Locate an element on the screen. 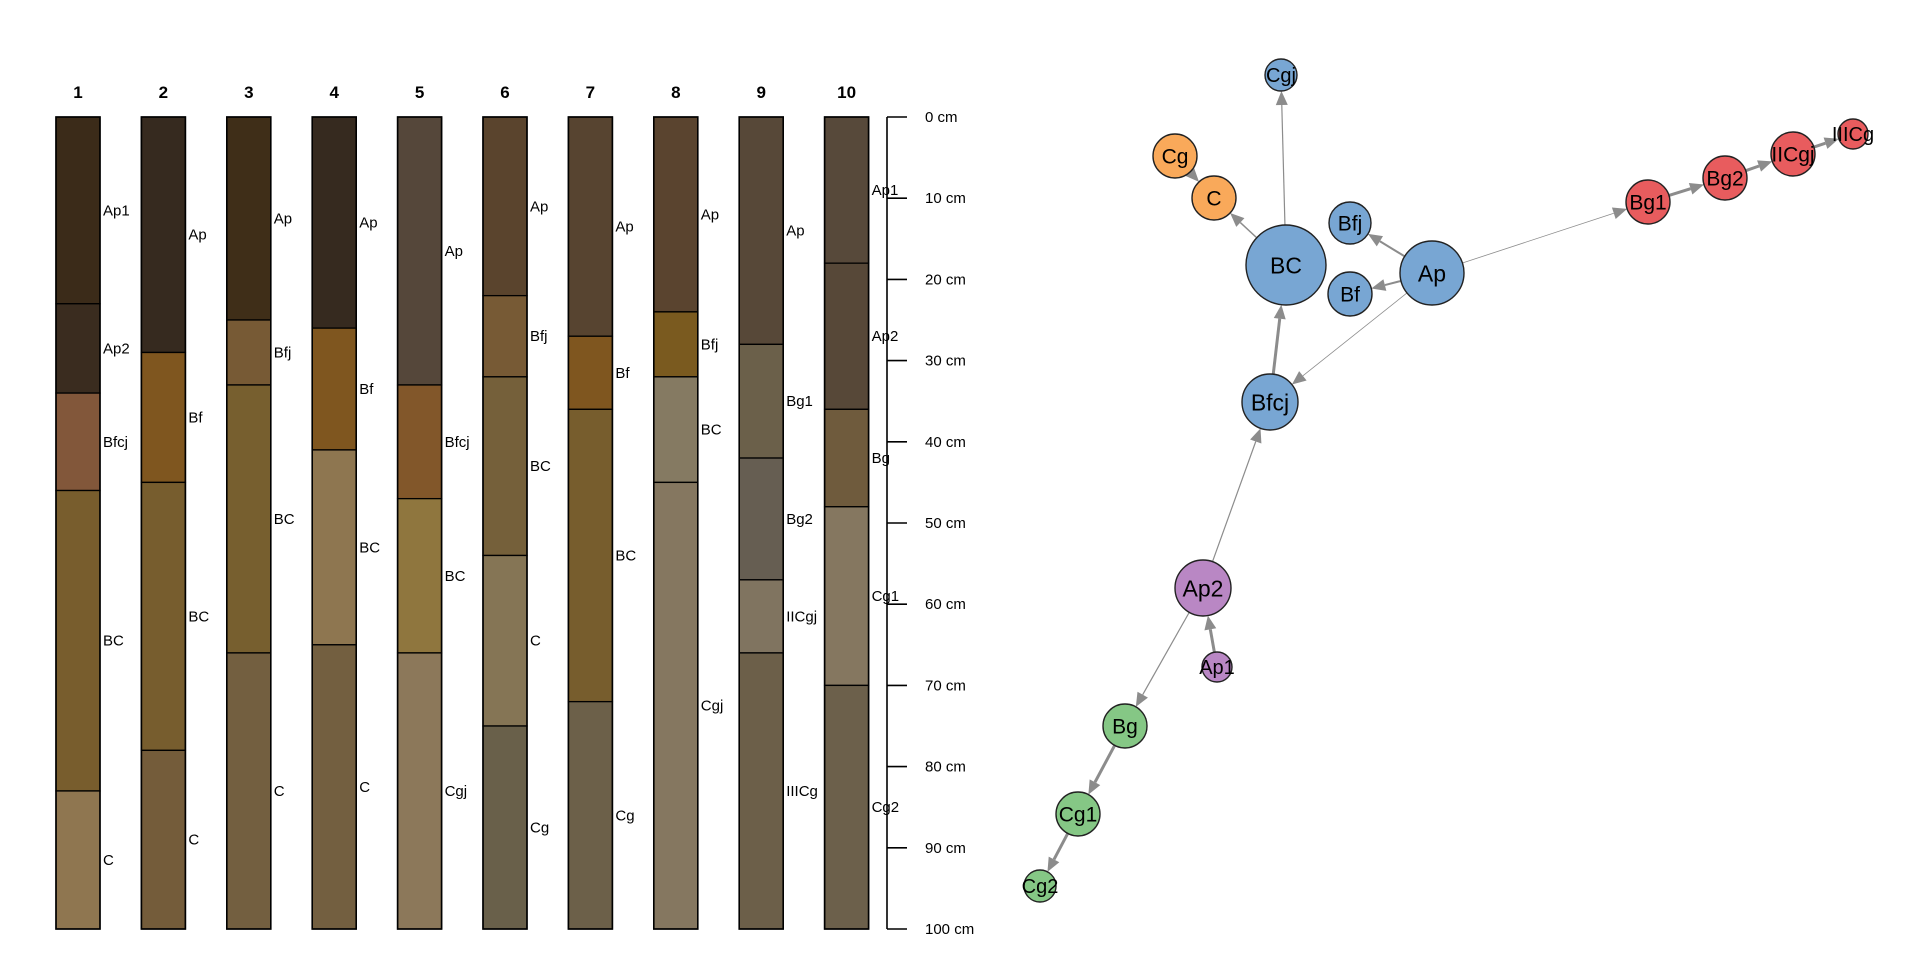  edge-bc-to-cgj is located at coordinates (1281, 158).